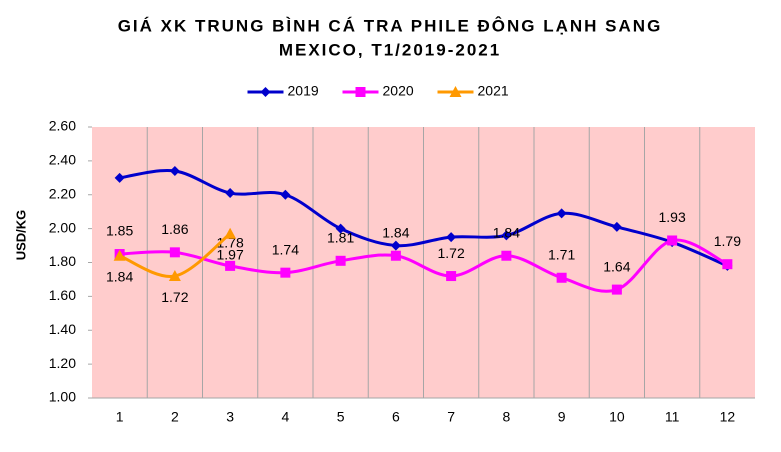 Image resolution: width=781 pixels, height=452 pixels. What do you see at coordinates (230, 417) in the screenshot?
I see `x-tick-label: 3` at bounding box center [230, 417].